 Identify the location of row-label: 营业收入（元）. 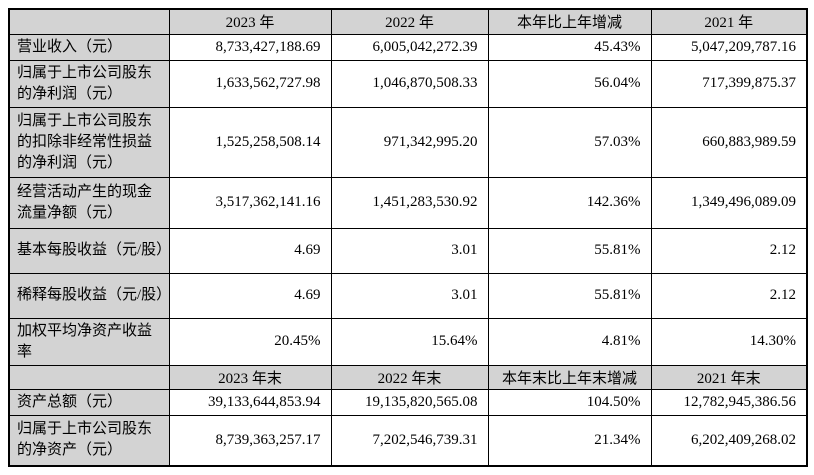
(89, 47).